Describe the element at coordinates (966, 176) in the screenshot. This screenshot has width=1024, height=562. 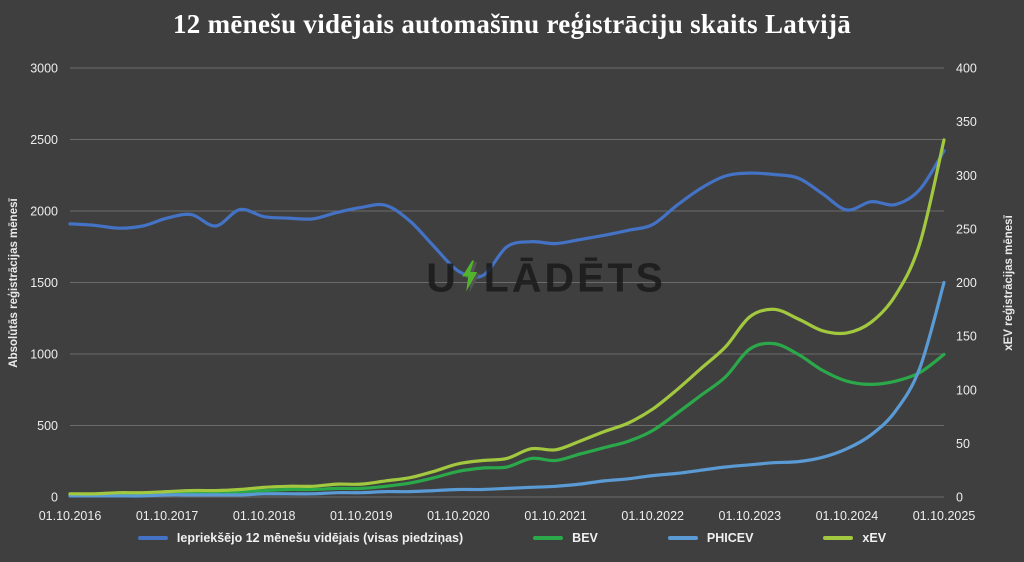
I see `right-axis-tick-label: 300` at that location.